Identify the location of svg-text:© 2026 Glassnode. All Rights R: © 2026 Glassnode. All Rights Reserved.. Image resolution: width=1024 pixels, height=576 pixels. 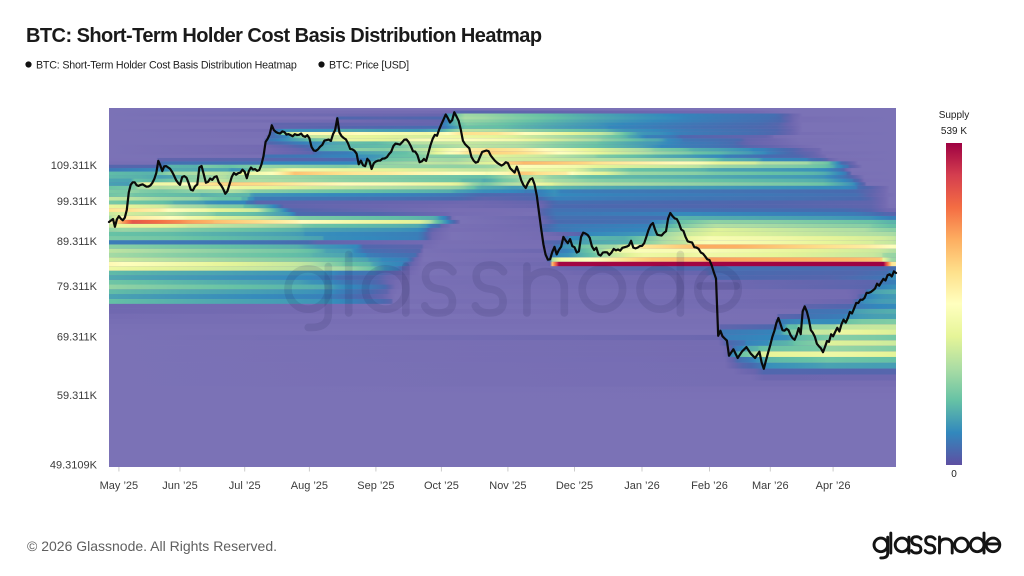
(152, 546).